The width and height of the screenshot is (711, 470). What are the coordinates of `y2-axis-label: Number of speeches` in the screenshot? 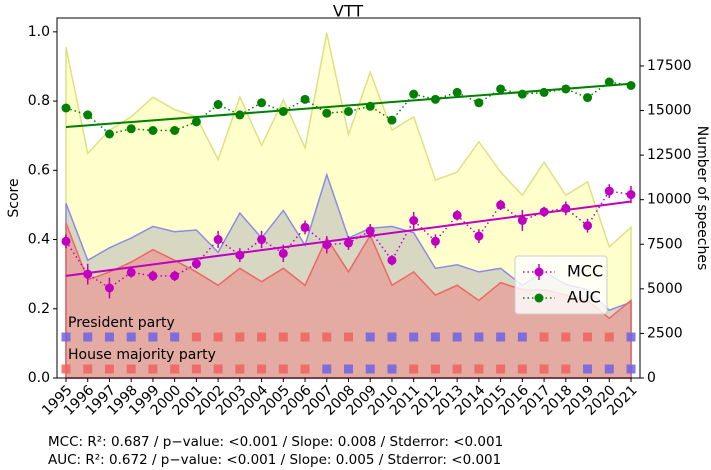 It's located at (702, 198).